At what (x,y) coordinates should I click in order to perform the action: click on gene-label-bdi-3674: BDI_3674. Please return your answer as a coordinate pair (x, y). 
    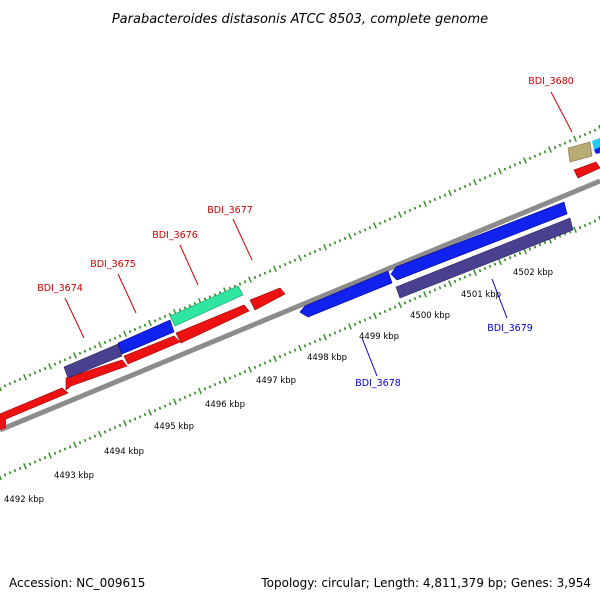
    Looking at the image, I should click on (60, 288).